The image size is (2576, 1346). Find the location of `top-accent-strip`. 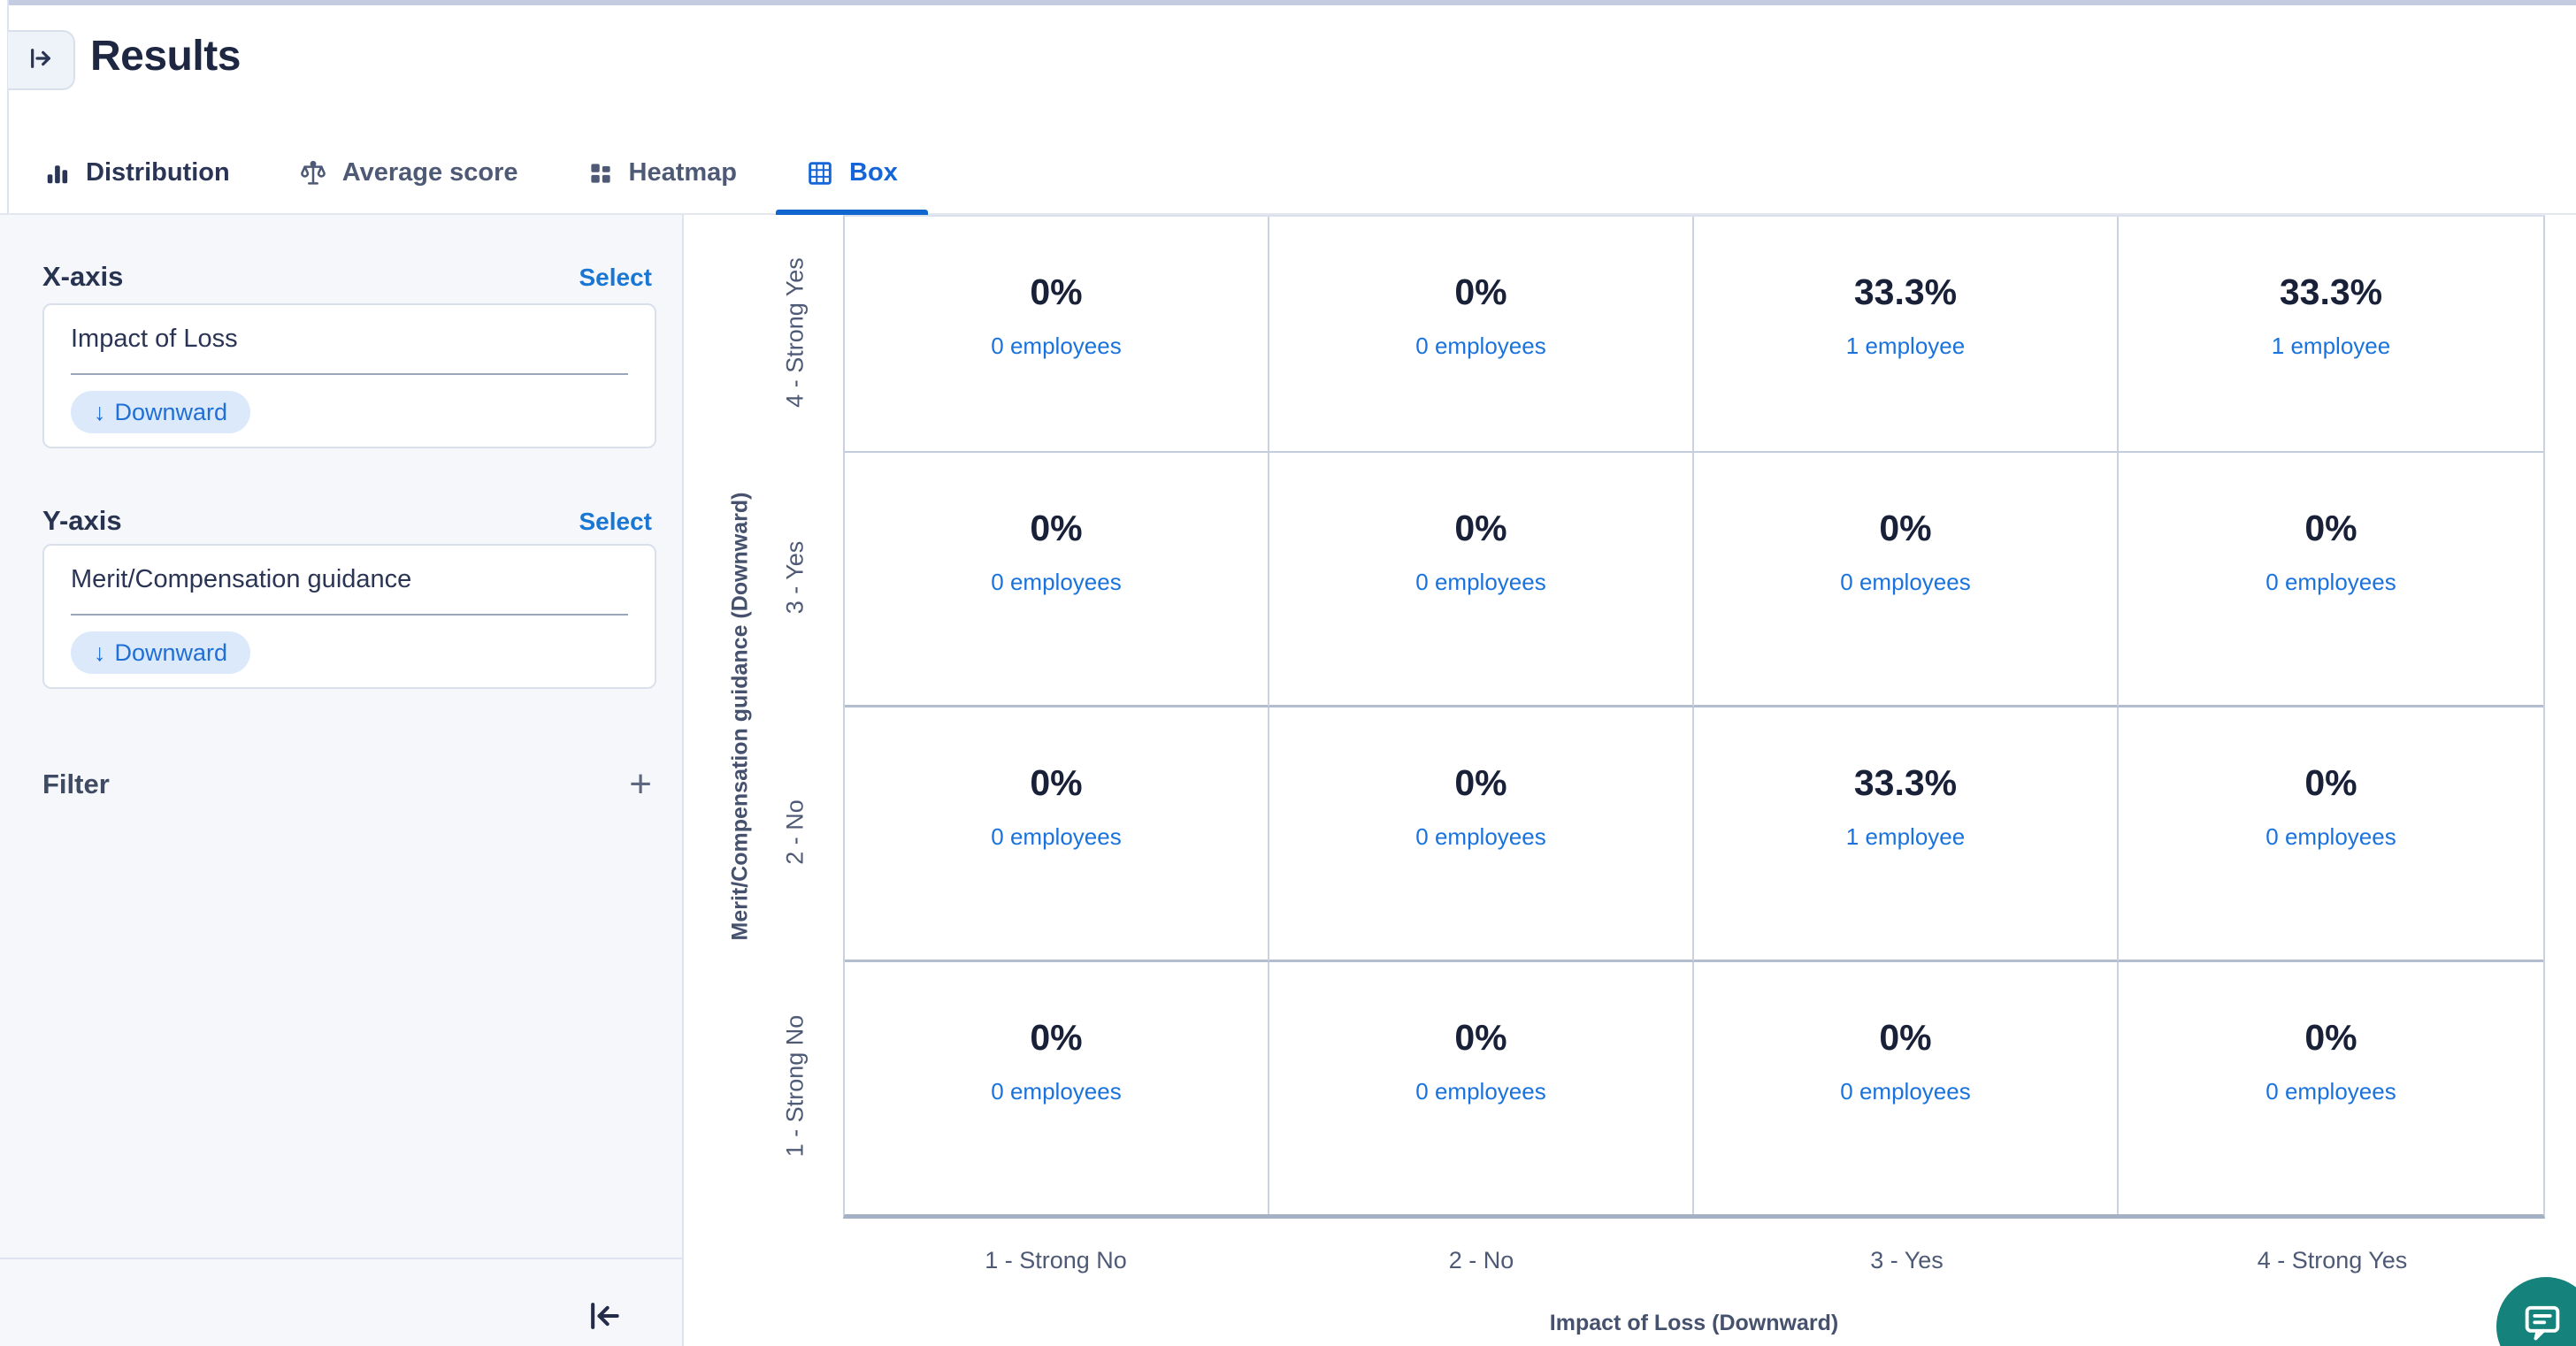

top-accent-strip is located at coordinates (1291, 2).